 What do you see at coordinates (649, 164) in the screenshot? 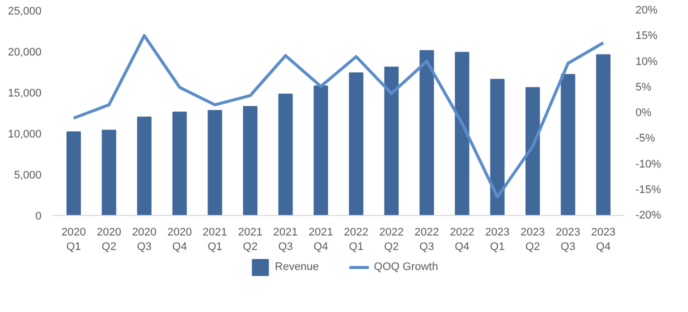
I see `y2-tick-label: -10%` at bounding box center [649, 164].